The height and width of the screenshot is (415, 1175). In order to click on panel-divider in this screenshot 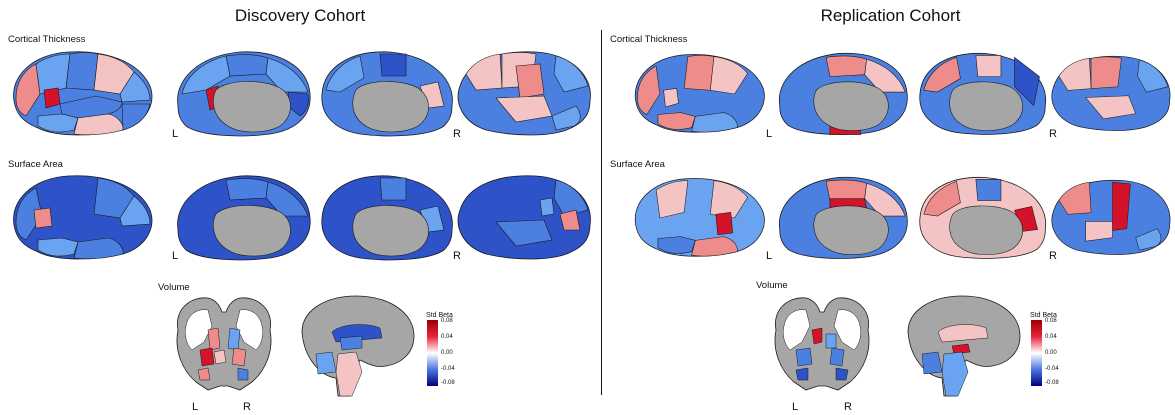, I will do `click(602, 212)`.